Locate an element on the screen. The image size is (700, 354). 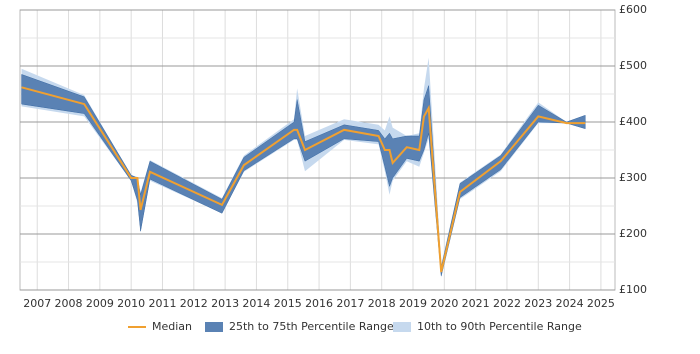
x-tick-label: 2015 is located at coordinates (288, 303).